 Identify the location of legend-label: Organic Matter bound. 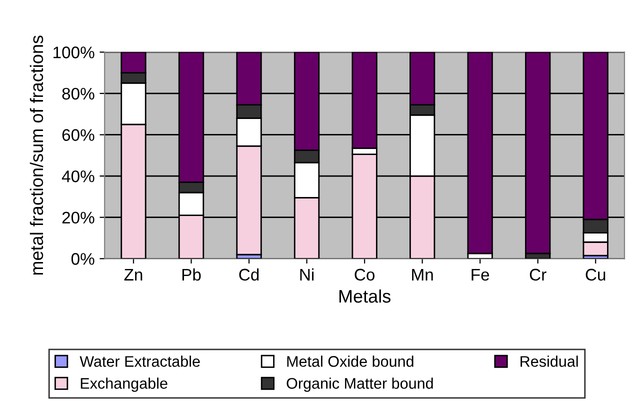
(359, 385).